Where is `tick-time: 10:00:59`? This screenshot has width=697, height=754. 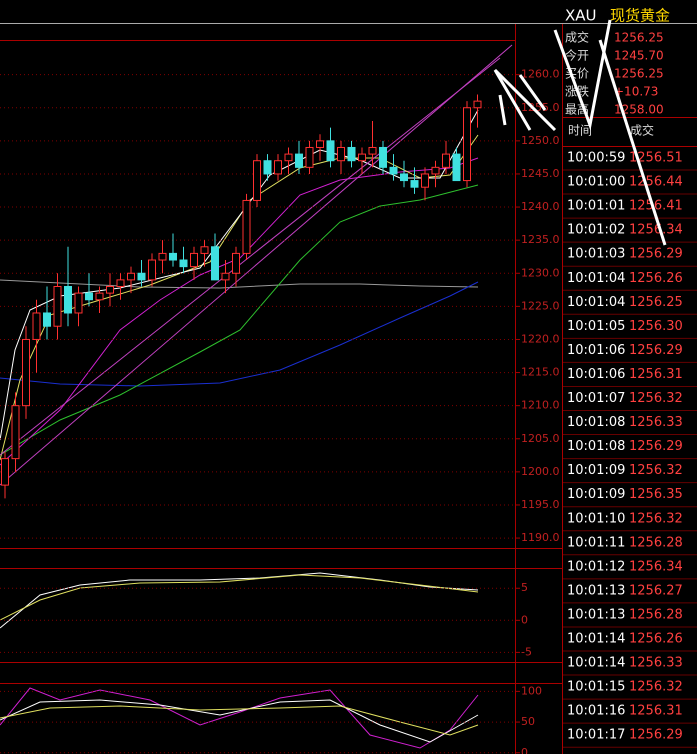
tick-time: 10:00:59 is located at coordinates (596, 158).